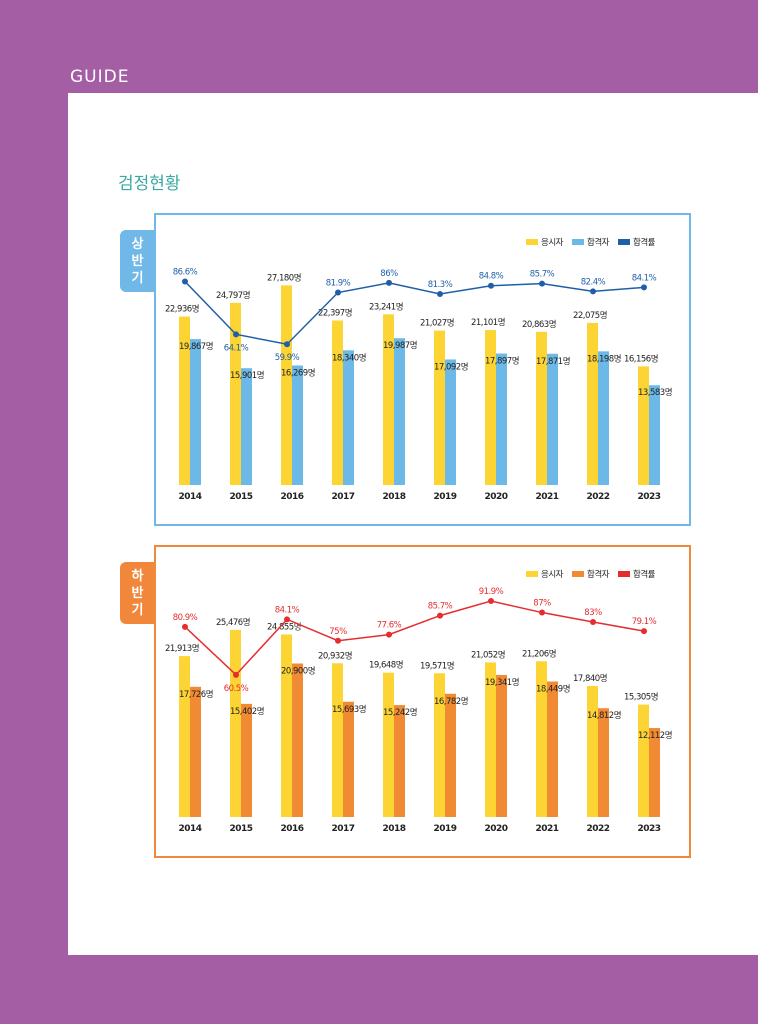 The height and width of the screenshot is (1024, 758). Describe the element at coordinates (590, 315) in the screenshot. I see `bar-label: 22,075명` at that location.